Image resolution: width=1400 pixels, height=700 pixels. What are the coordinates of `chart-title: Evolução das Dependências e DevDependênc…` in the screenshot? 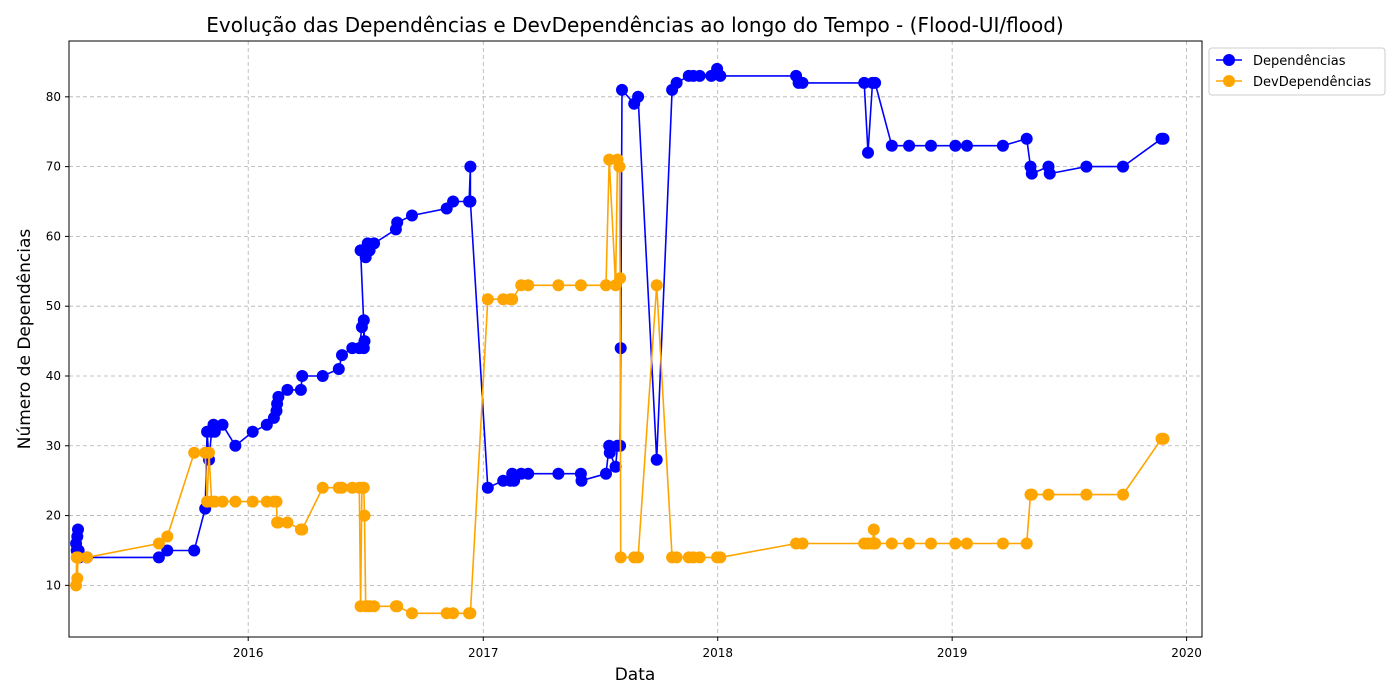 It's located at (634, 25).